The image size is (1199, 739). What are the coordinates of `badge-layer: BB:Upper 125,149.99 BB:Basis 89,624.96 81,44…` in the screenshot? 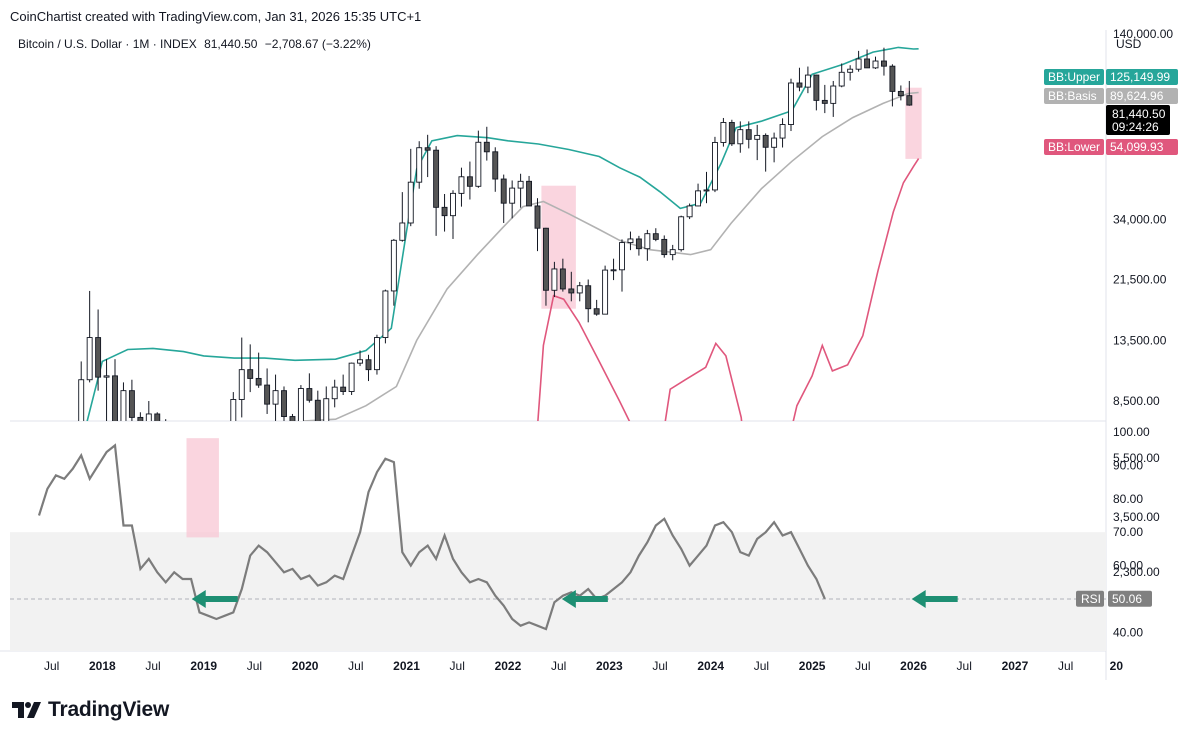 It's located at (1111, 112).